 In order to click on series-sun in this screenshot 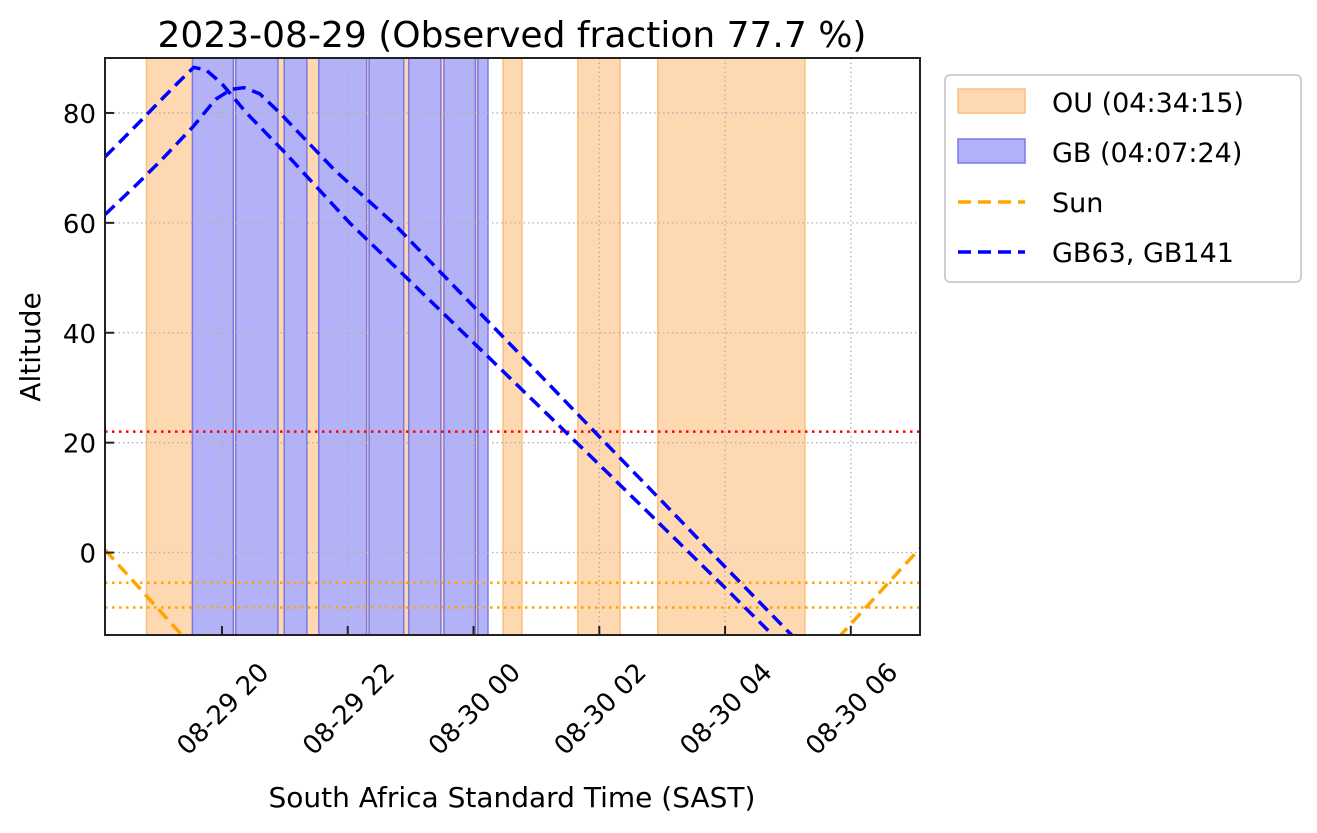, I will do `click(879, 590)`.